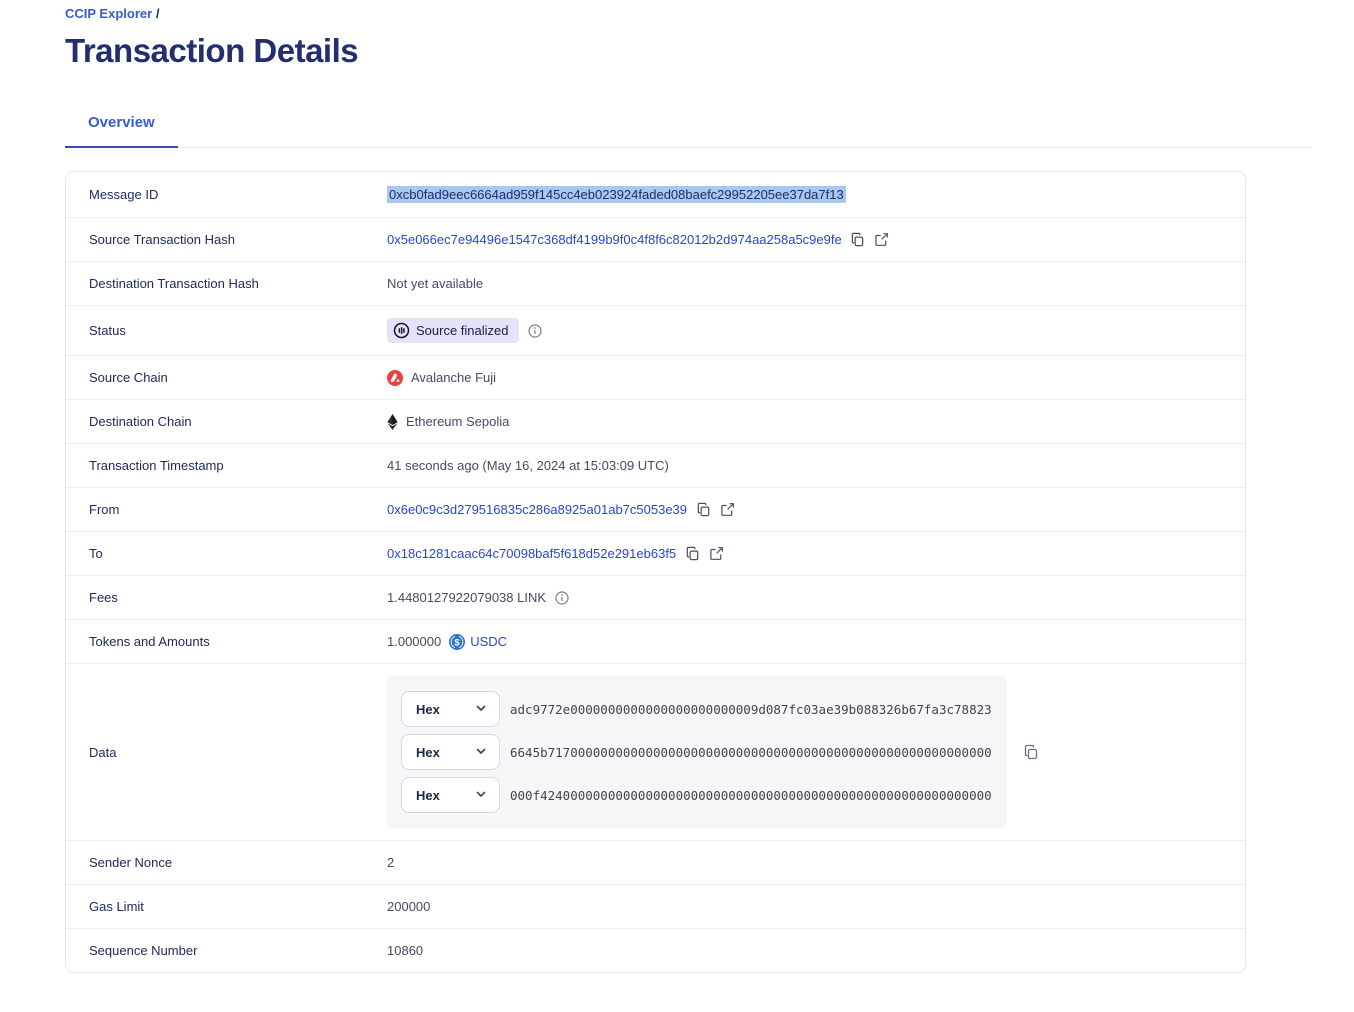  Describe the element at coordinates (688, 14) in the screenshot. I see `breadcrumb: CCIP Explorer /` at that location.